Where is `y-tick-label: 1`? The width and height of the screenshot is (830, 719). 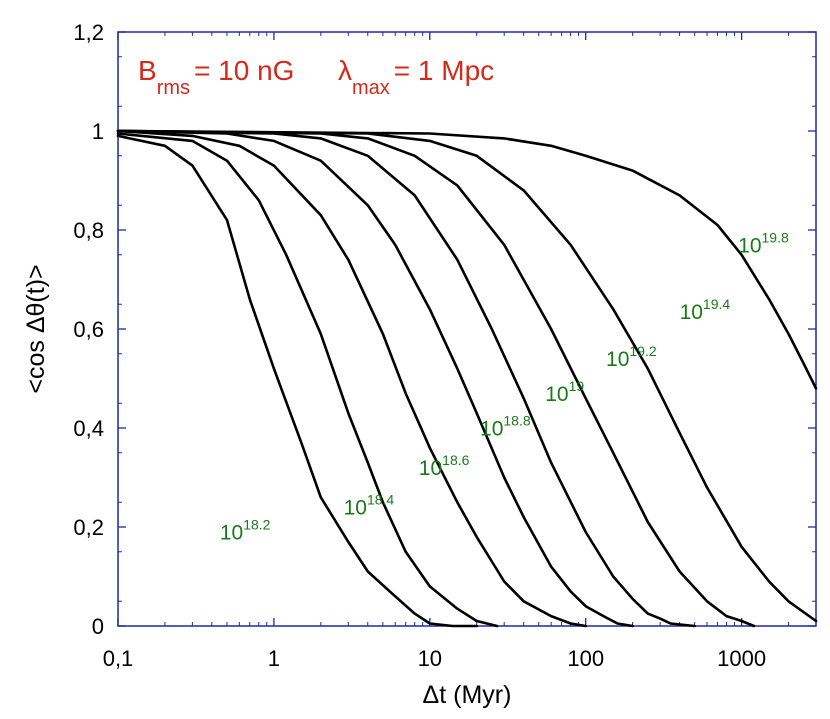 y-tick-label: 1 is located at coordinates (98, 131).